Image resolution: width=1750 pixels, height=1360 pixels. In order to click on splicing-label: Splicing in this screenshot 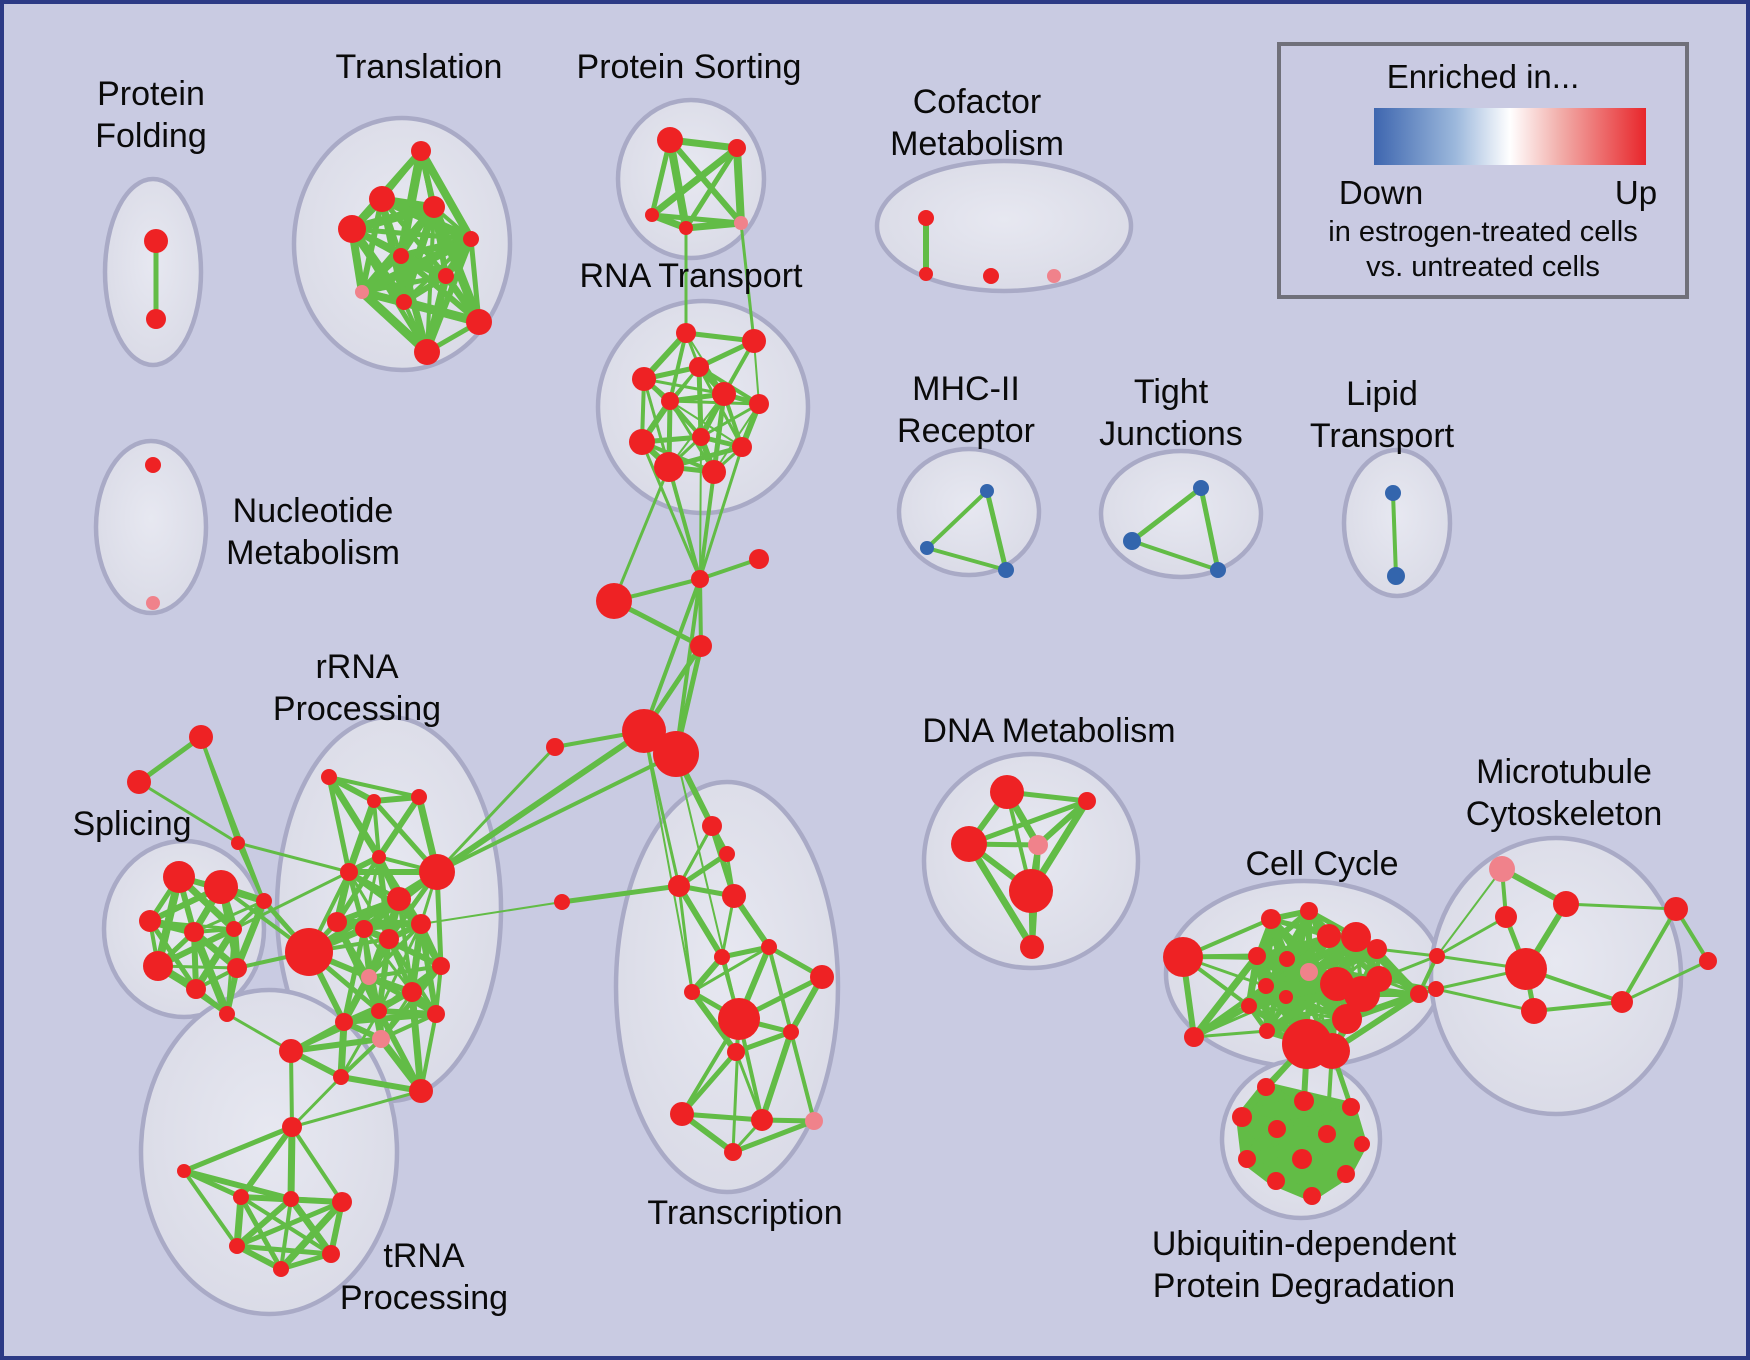, I will do `click(131, 824)`.